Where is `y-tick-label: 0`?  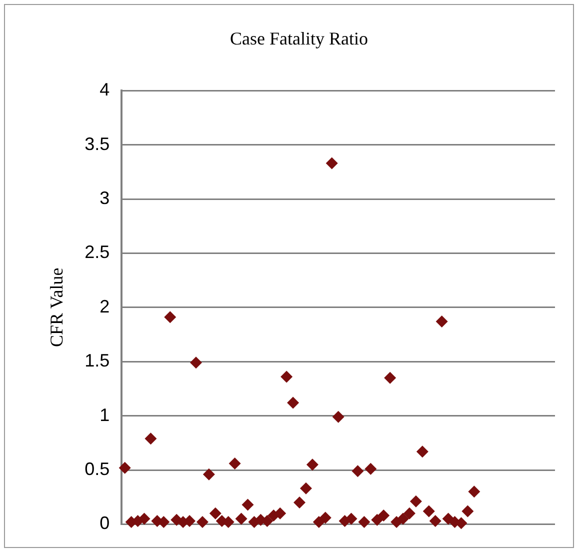 y-tick-label: 0 is located at coordinates (105, 523).